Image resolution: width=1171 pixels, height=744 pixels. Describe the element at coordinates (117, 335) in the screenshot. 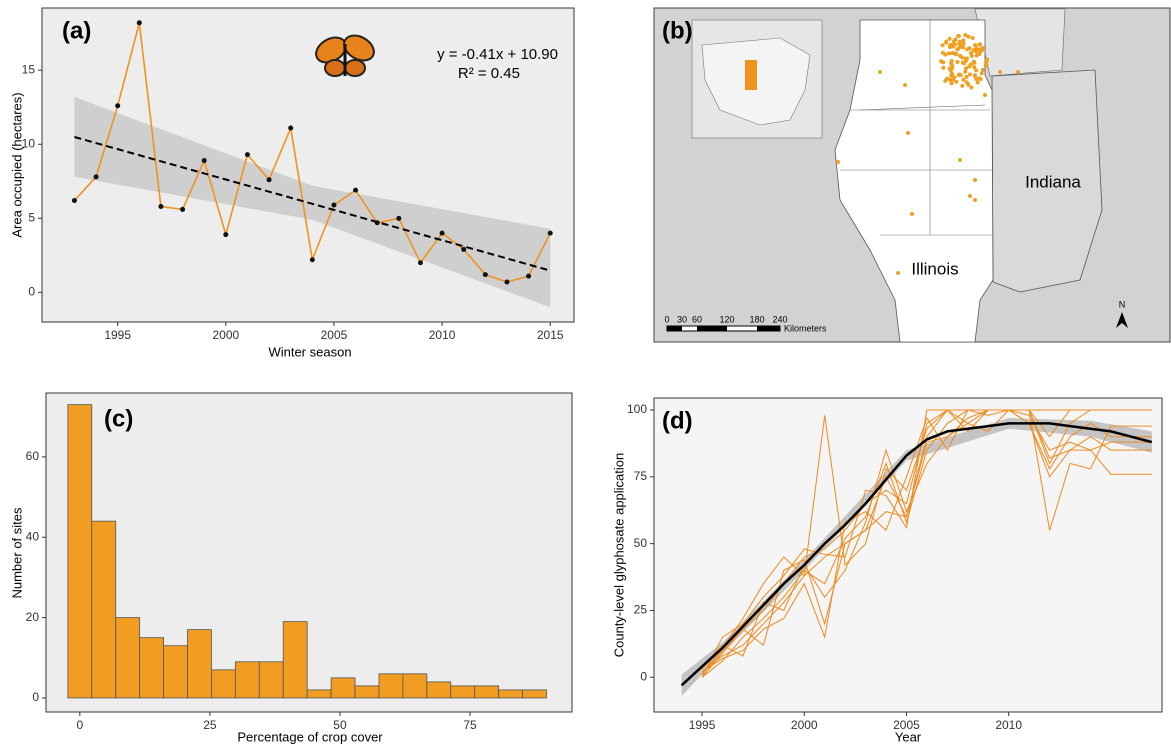

I see `x-tick-label: 1995` at that location.